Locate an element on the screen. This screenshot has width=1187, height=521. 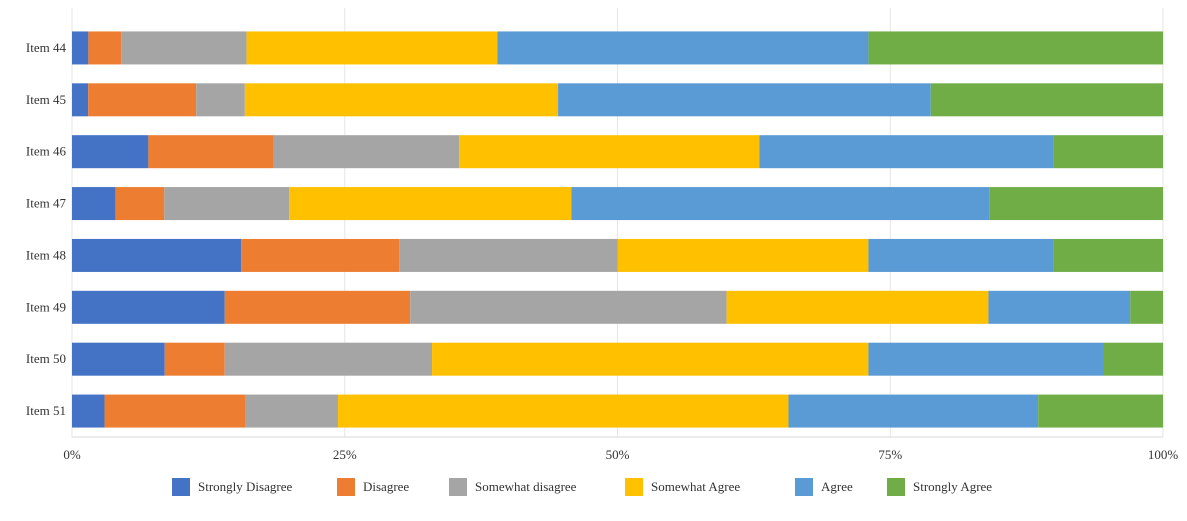
x-tick-label: 25% is located at coordinates (345, 454).